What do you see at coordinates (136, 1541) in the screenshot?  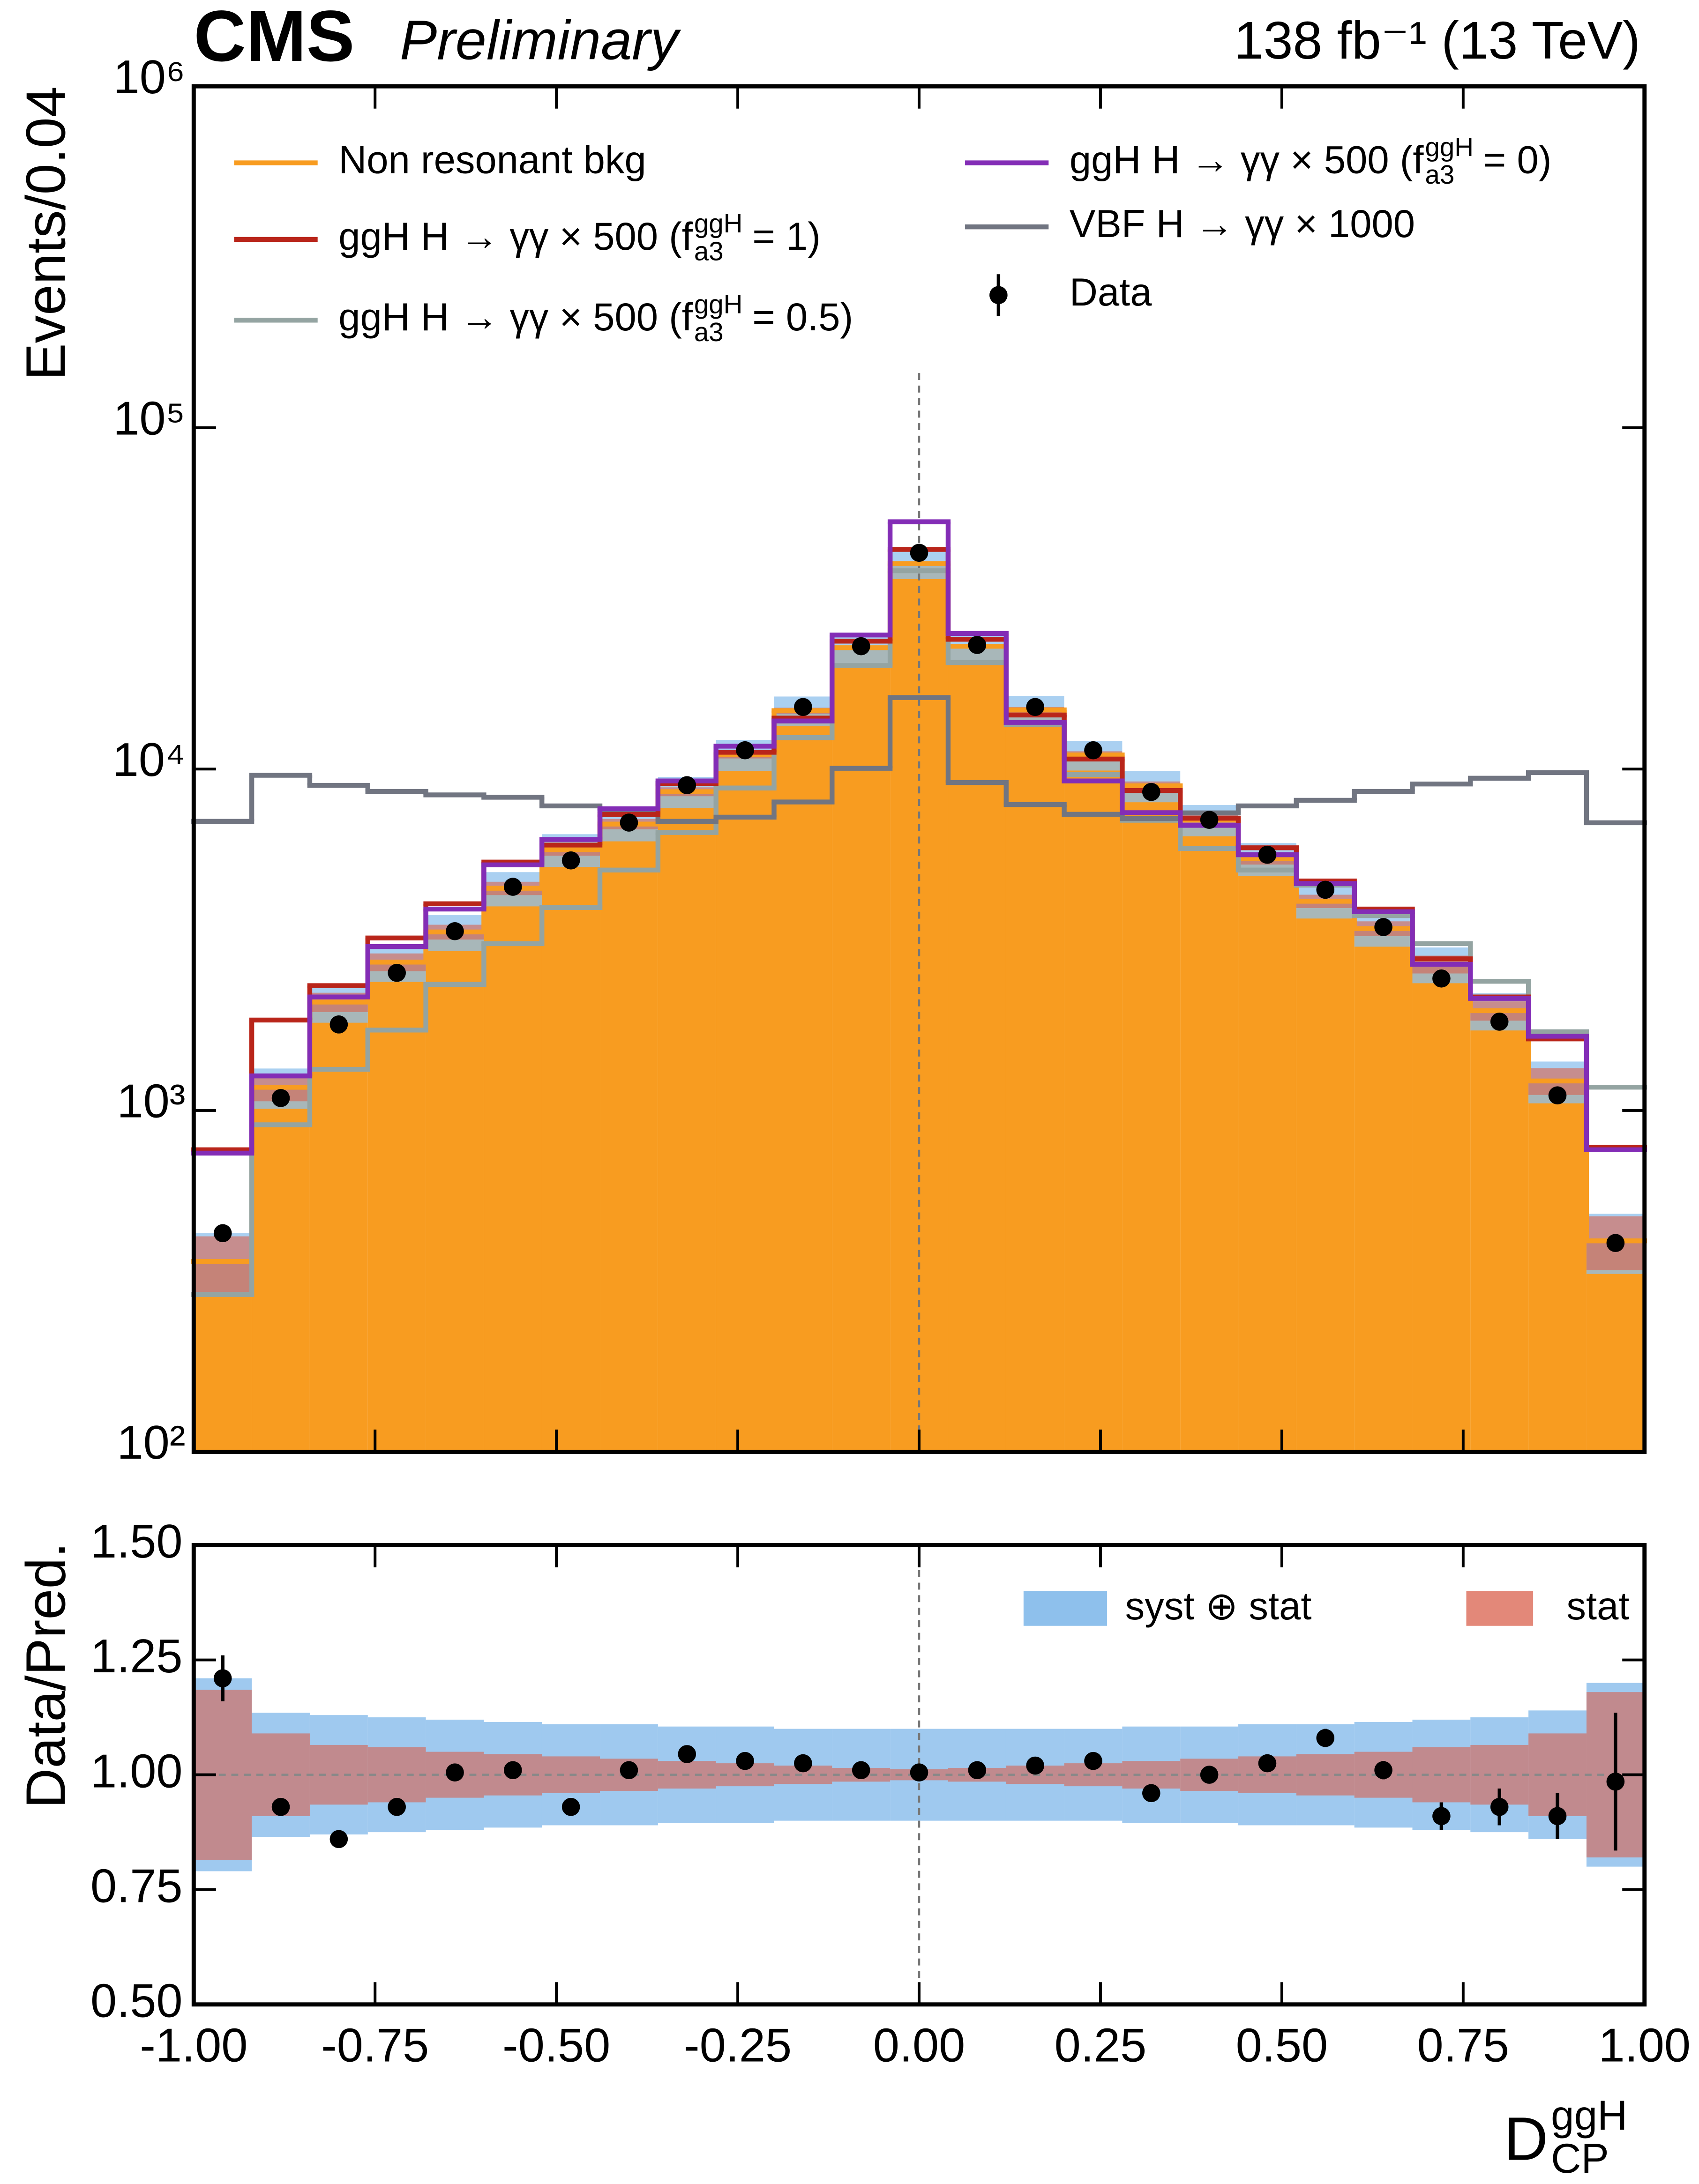 I see `y-tick-label: 1.50` at bounding box center [136, 1541].